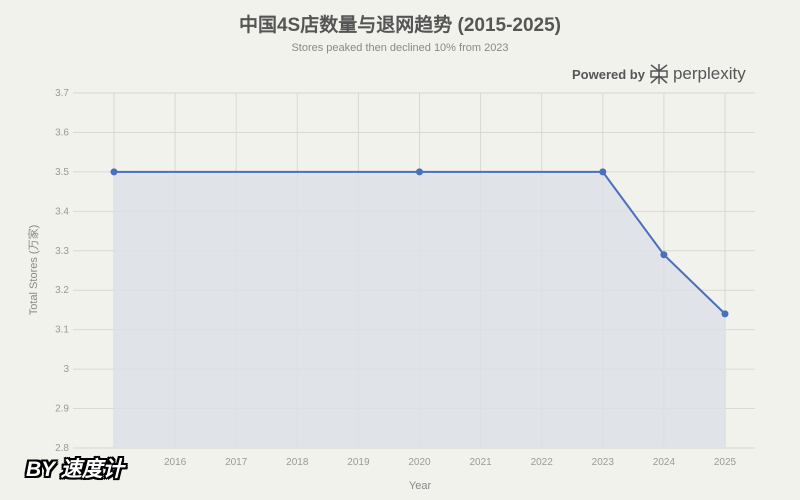  I want to click on y-tick-label: 2.8, so click(62, 448).